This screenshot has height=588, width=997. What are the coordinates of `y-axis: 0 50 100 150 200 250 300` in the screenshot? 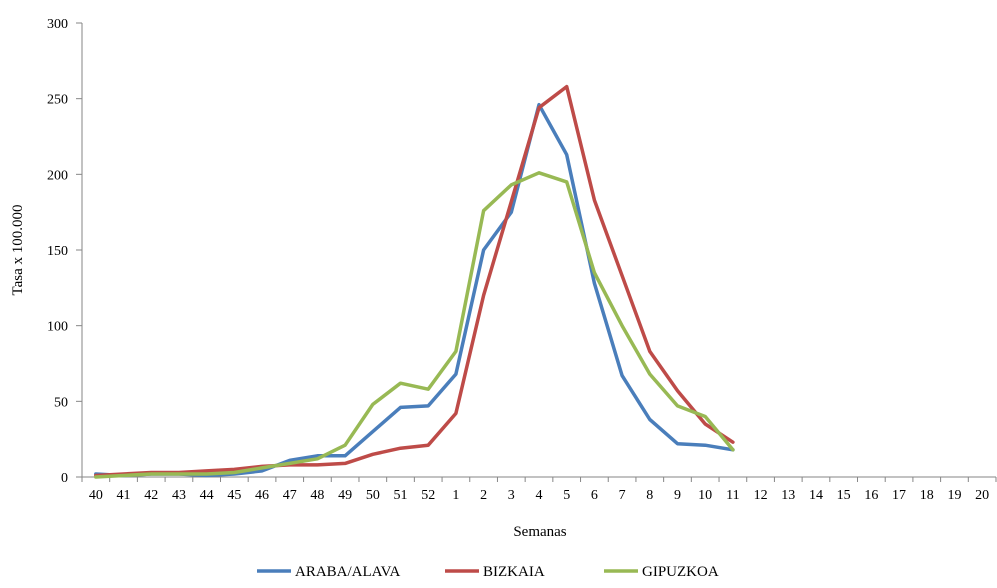 It's located at (65, 251).